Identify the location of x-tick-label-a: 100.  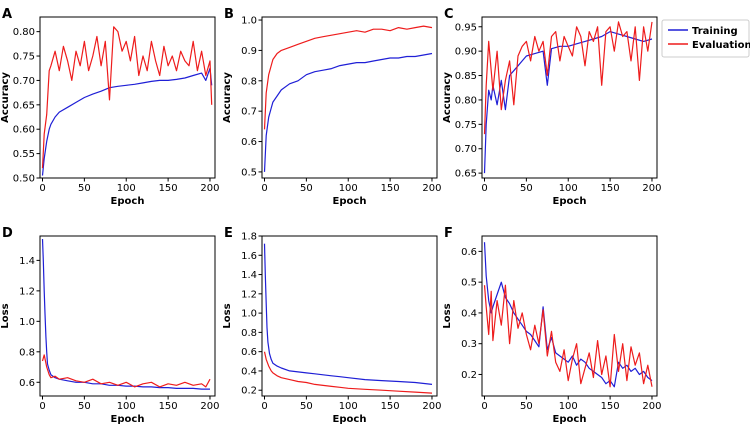
(126, 188).